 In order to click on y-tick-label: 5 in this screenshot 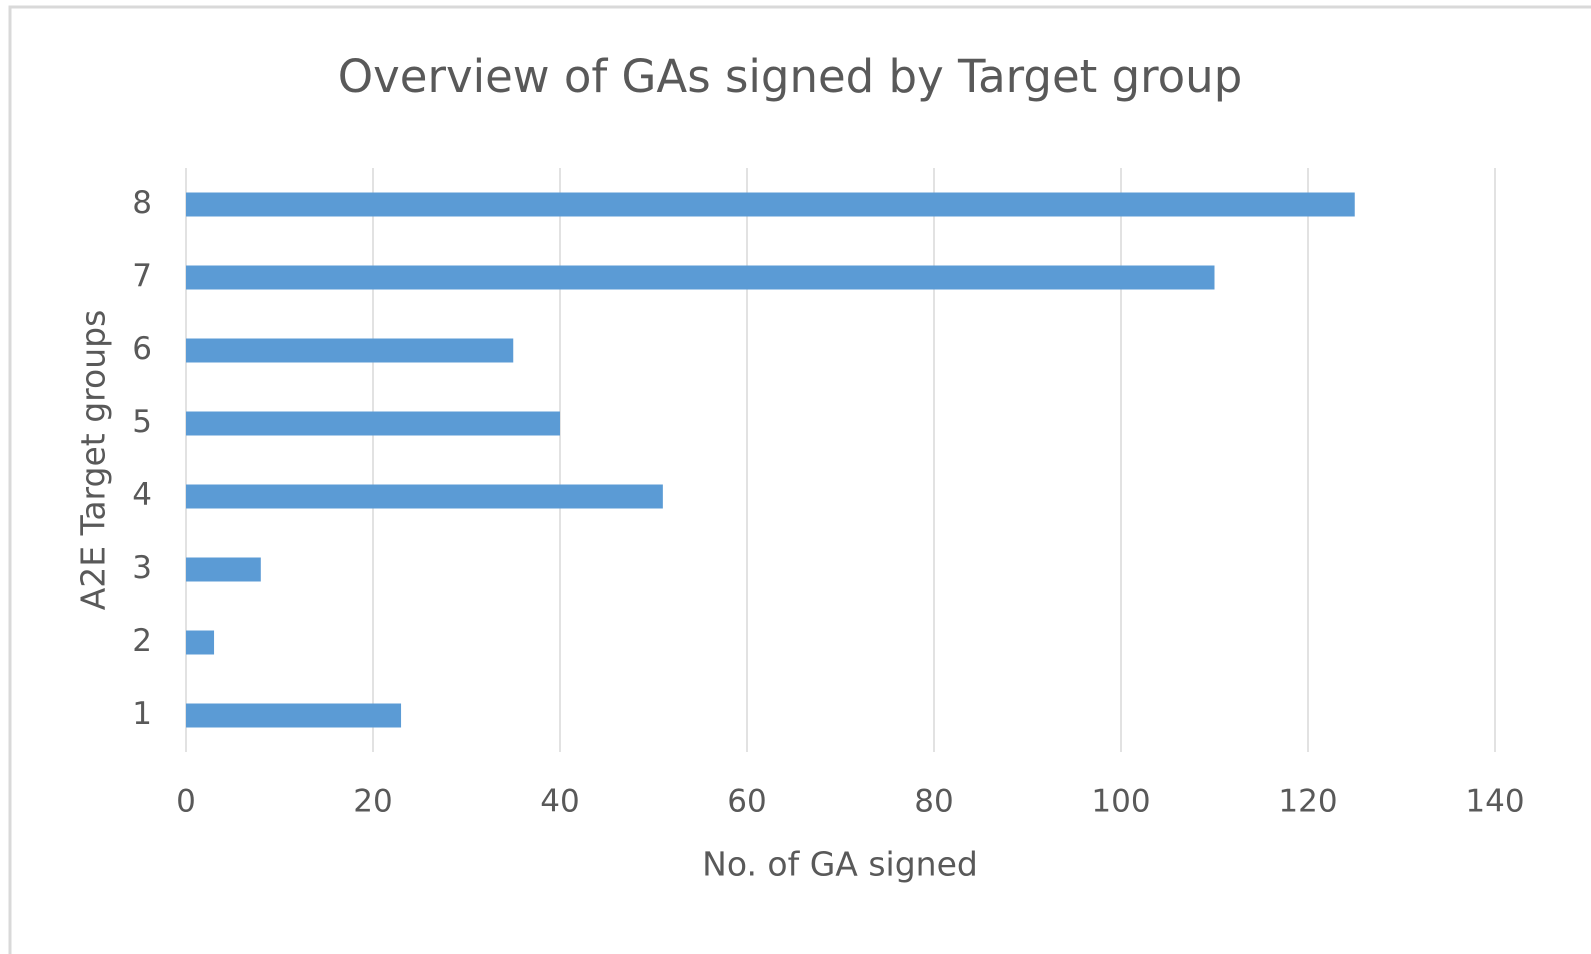, I will do `click(142, 422)`.